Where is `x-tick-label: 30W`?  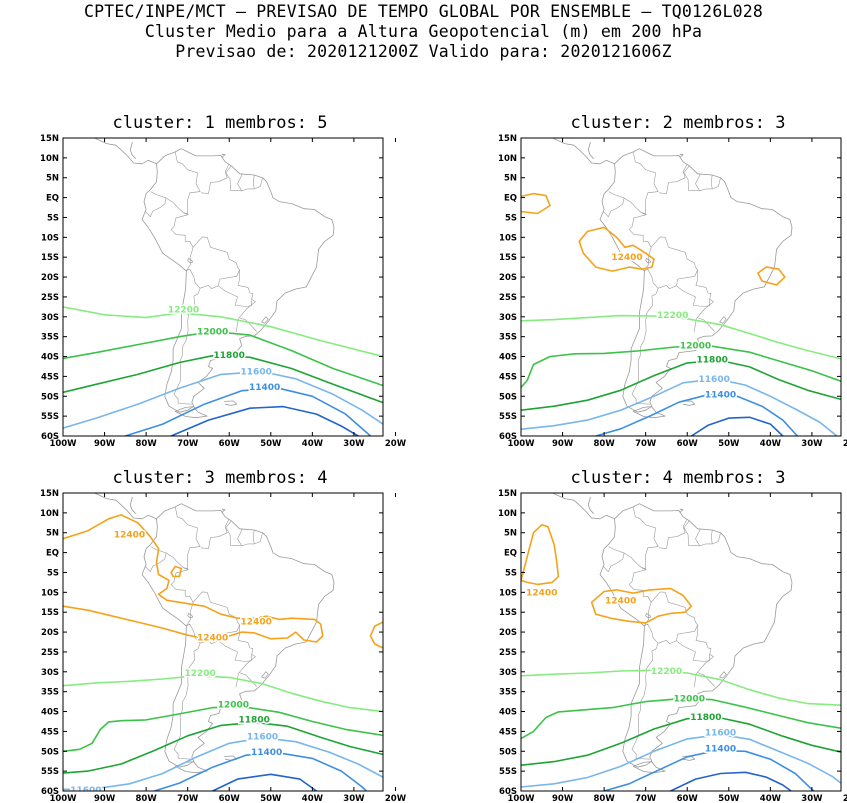 x-tick-label: 30W is located at coordinates (354, 444).